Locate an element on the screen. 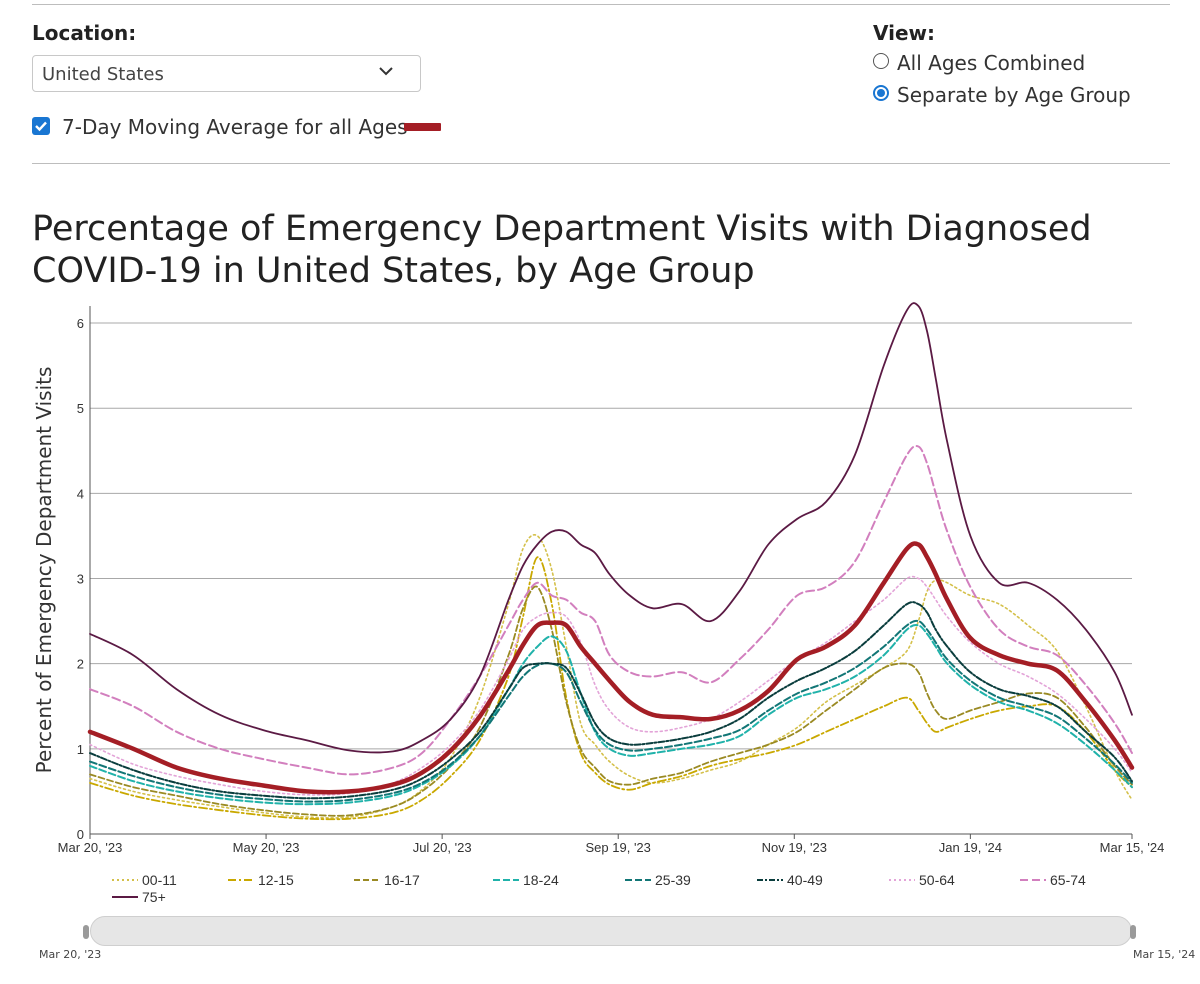  x-tick-label: Mar 20, '23 is located at coordinates (90, 847).